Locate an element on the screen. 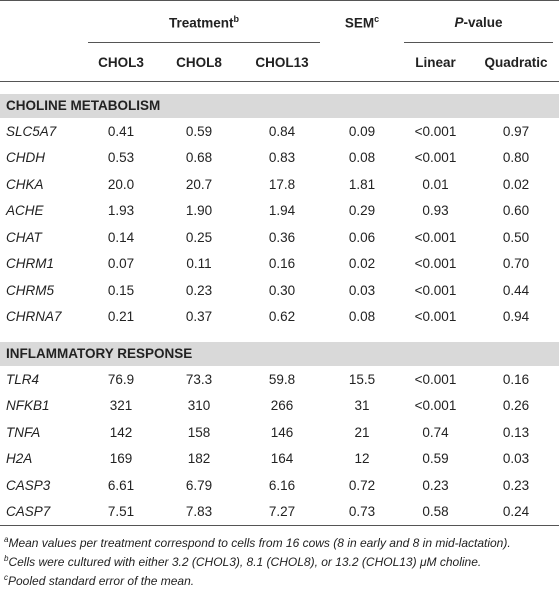  value-cell: 0.36 is located at coordinates (282, 237).